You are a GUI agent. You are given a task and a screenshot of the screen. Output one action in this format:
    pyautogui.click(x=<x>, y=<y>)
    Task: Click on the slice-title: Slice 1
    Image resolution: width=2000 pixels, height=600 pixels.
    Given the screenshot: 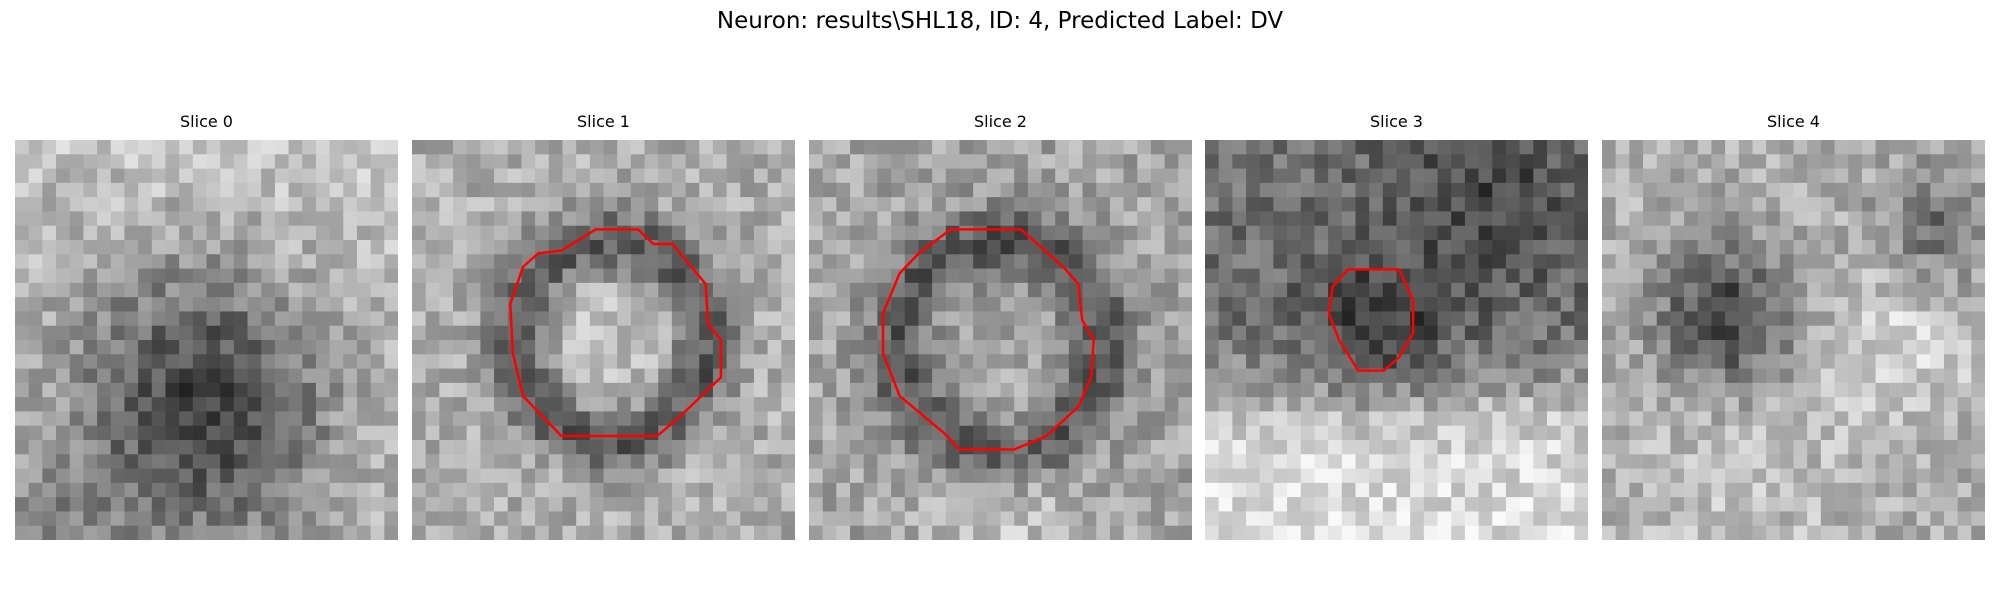 What is the action you would take?
    pyautogui.click(x=603, y=121)
    